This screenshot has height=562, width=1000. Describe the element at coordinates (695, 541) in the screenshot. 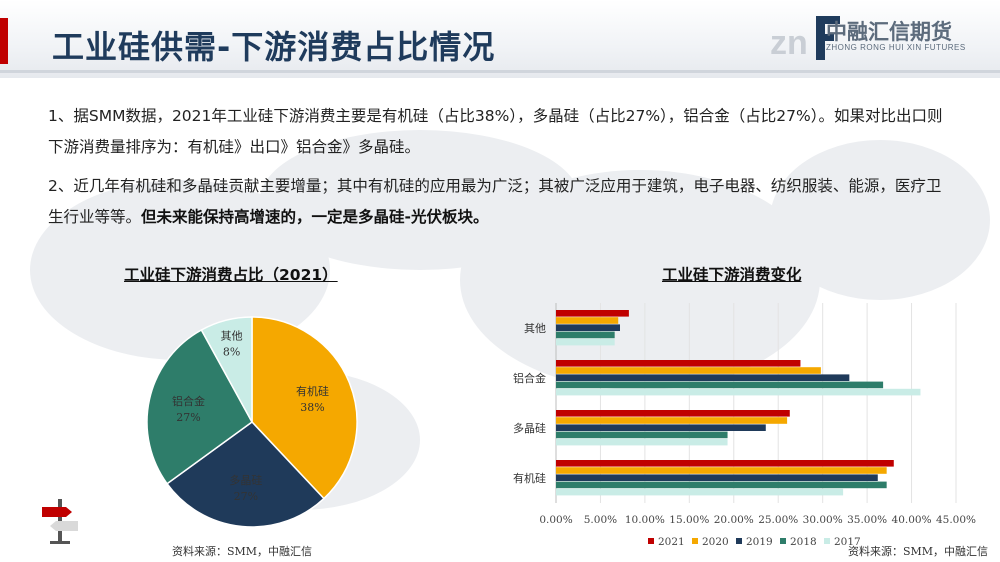

I see `legend-swatch-2020` at that location.